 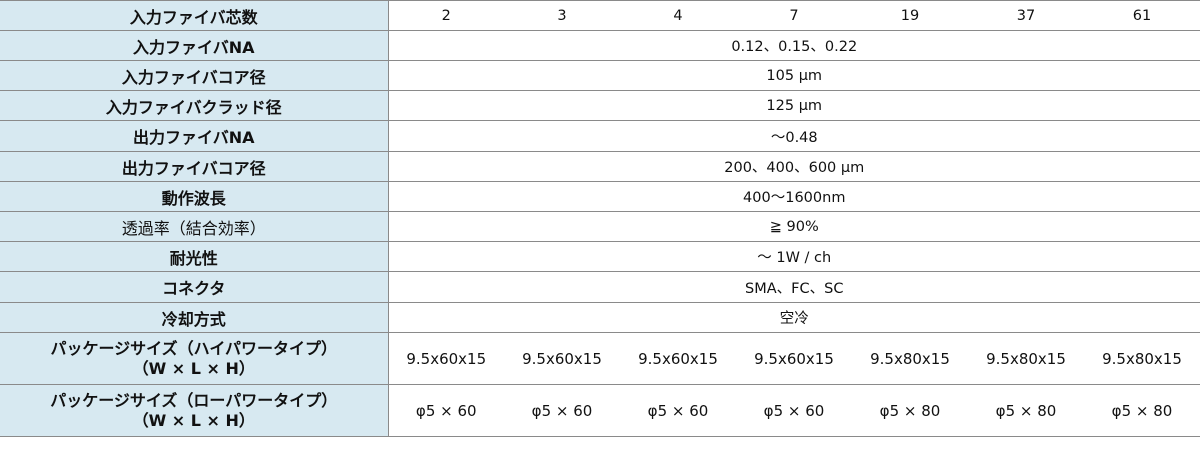 I want to click on cell-value: 105 μm, so click(x=794, y=75).